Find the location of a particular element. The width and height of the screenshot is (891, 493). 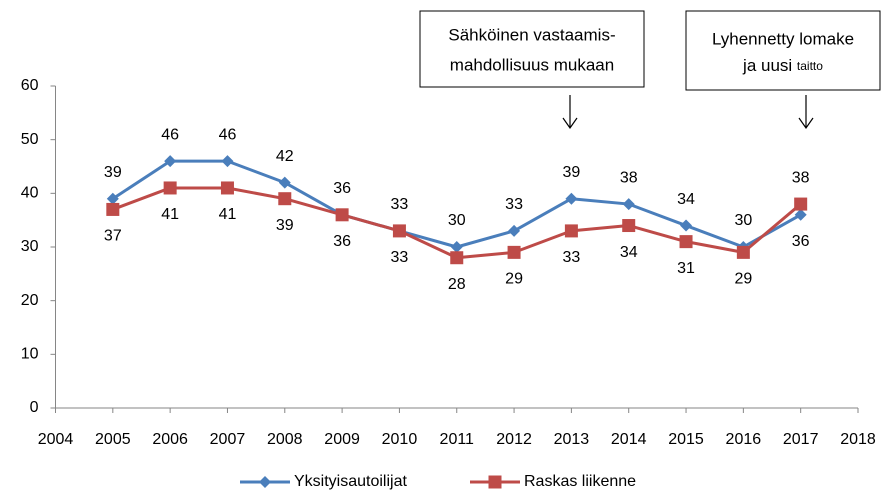

x-tick-label: 2006 is located at coordinates (170, 439).